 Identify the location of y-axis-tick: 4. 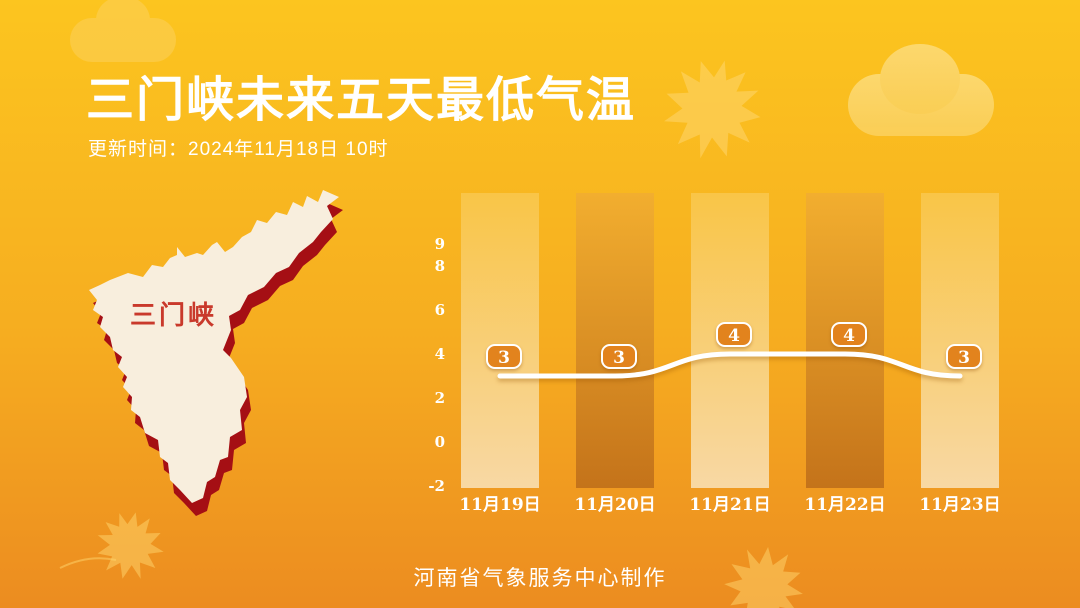
(439, 354).